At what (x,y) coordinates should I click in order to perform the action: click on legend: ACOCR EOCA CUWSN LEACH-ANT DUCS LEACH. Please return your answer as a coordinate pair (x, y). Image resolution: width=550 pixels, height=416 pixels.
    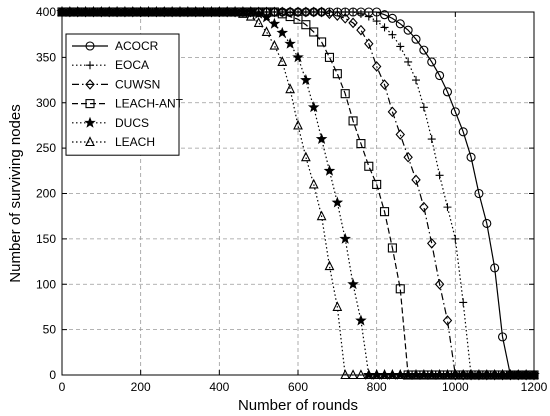
    Looking at the image, I should click on (124, 94).